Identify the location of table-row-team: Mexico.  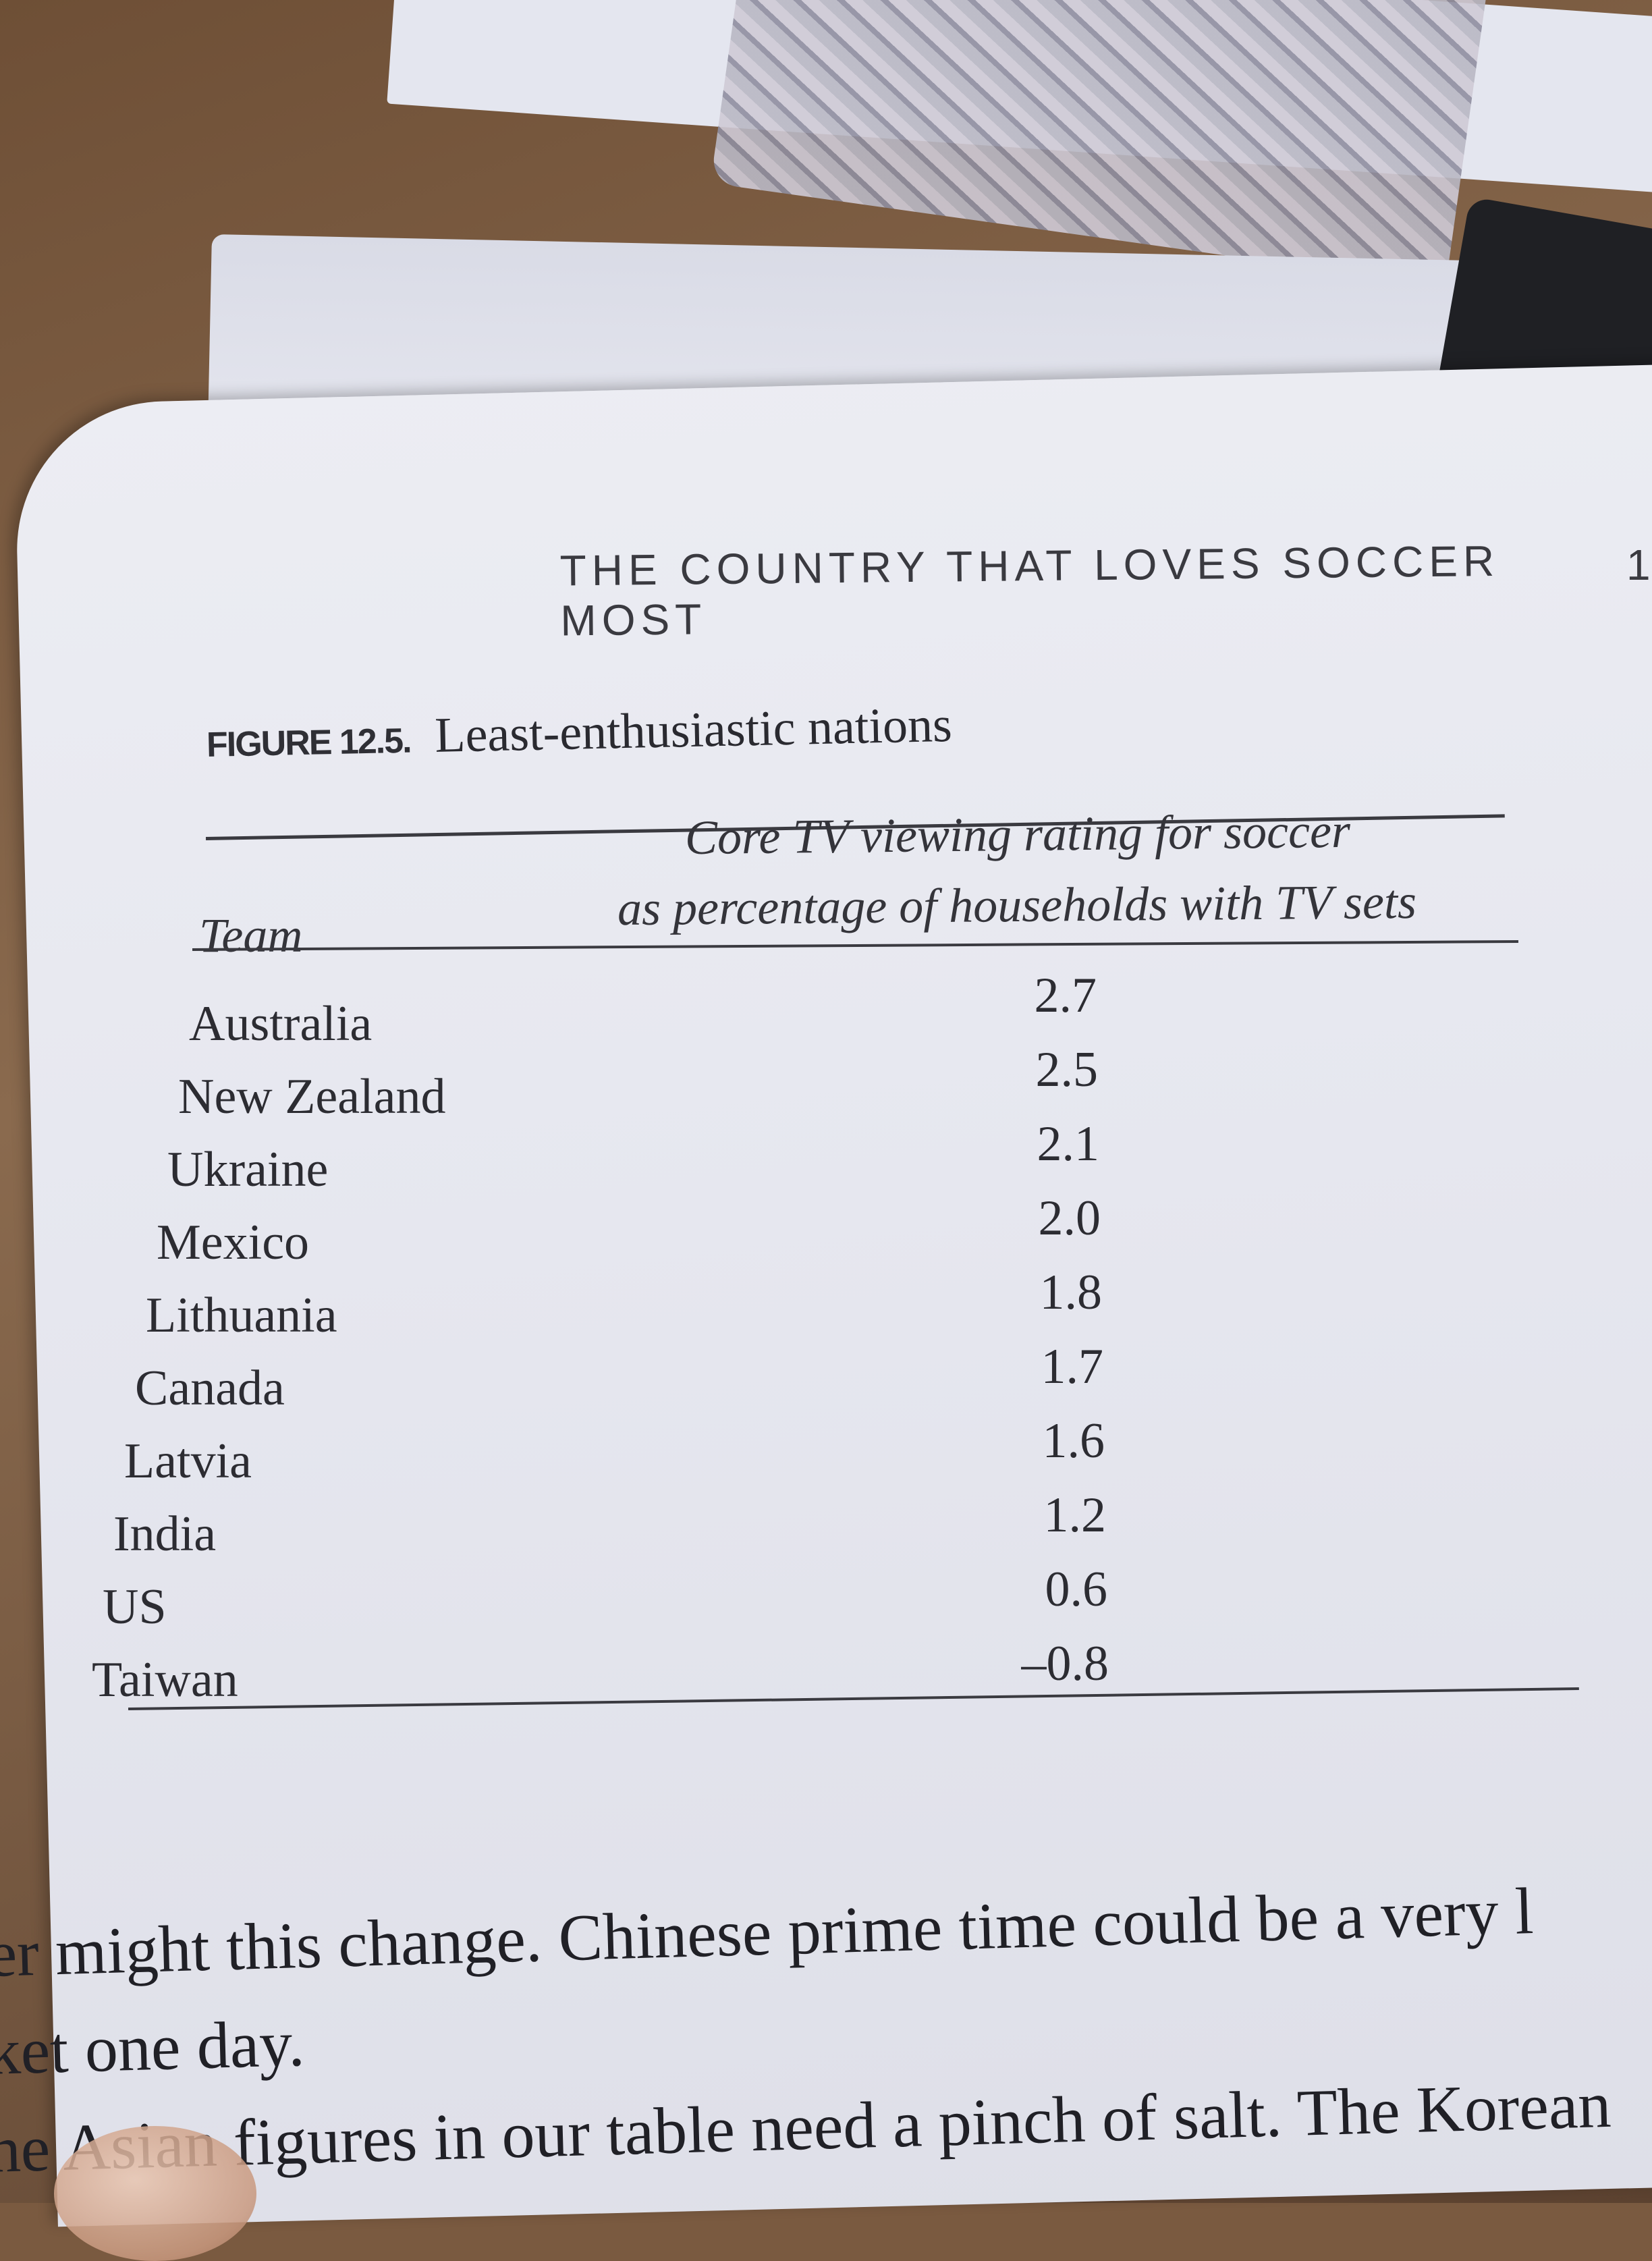
(234, 1242).